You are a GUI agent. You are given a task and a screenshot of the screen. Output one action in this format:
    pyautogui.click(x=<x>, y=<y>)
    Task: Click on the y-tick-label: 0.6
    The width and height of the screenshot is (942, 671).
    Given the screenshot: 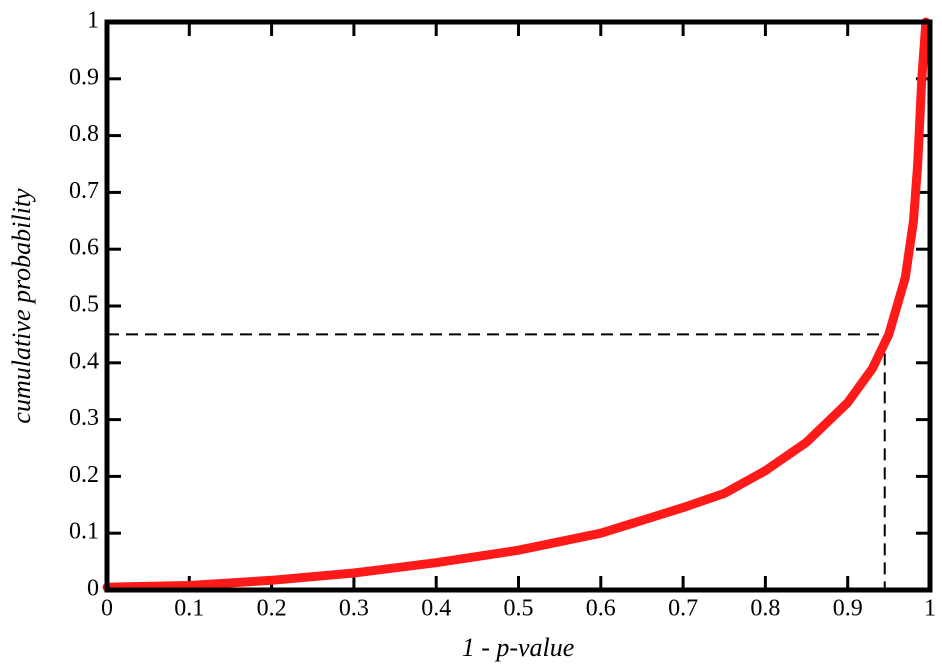 What is the action you would take?
    pyautogui.click(x=84, y=248)
    